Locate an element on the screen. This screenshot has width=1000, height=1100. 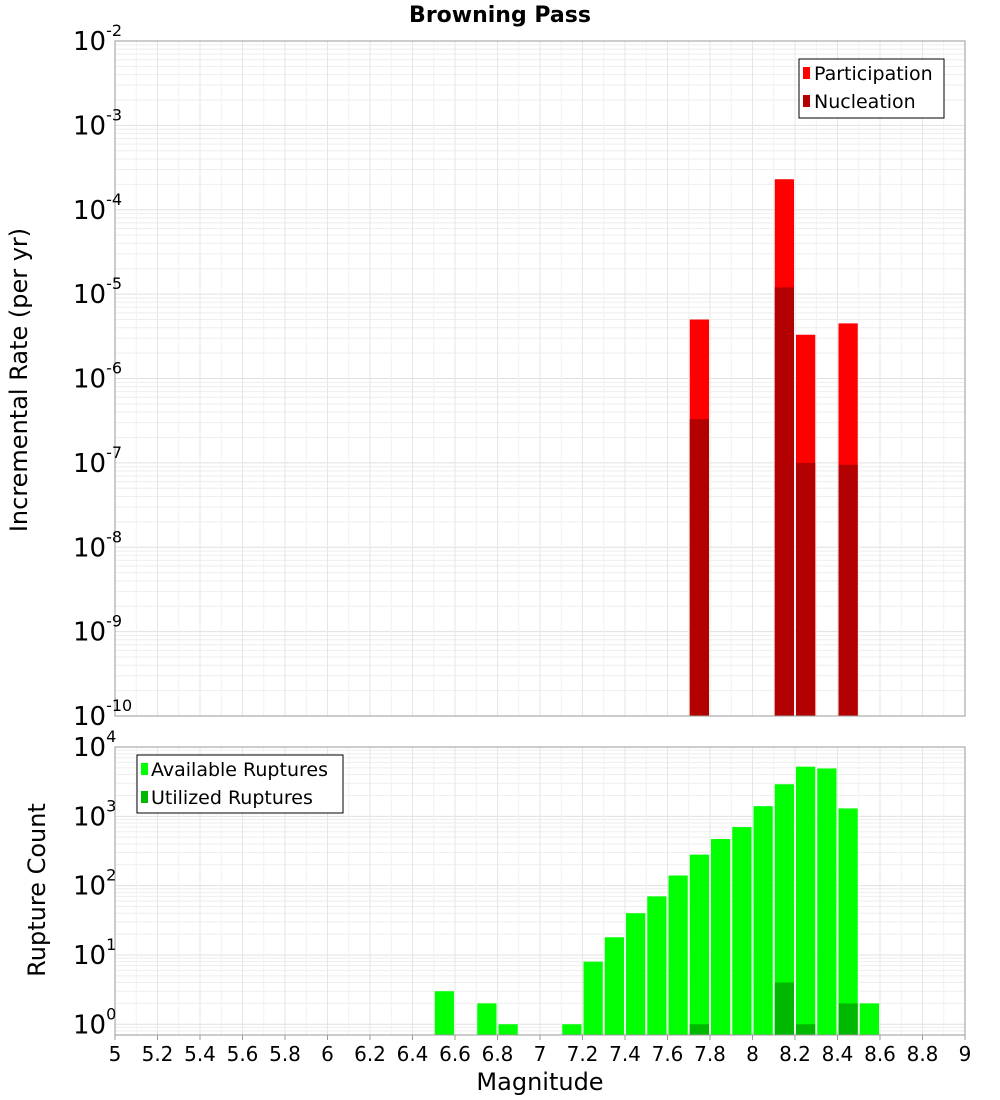
legend-label-participation: Participation is located at coordinates (873, 74).